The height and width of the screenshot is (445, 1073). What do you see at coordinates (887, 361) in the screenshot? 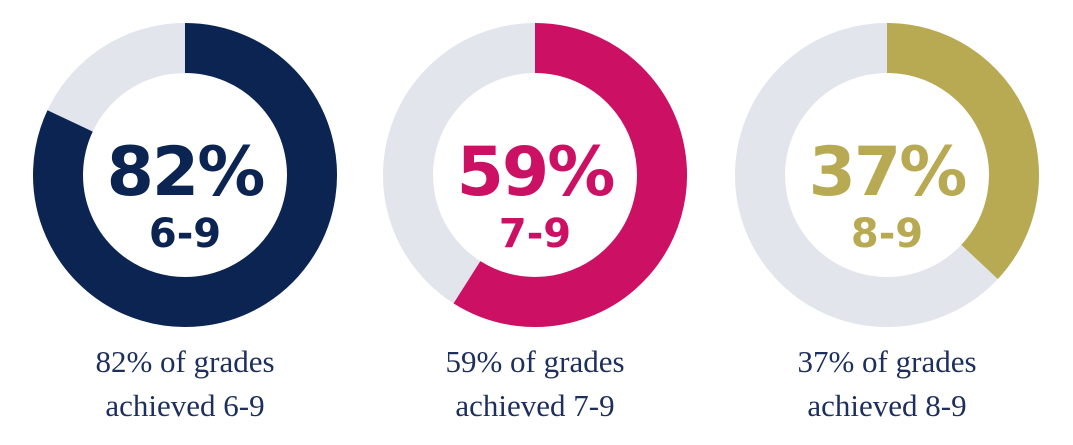
I see `caption-line-1: 37% of grades` at bounding box center [887, 361].